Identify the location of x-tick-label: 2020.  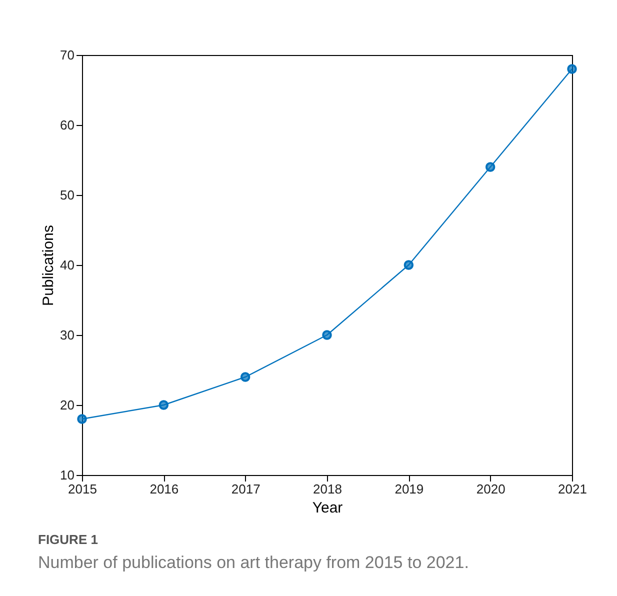
(491, 489).